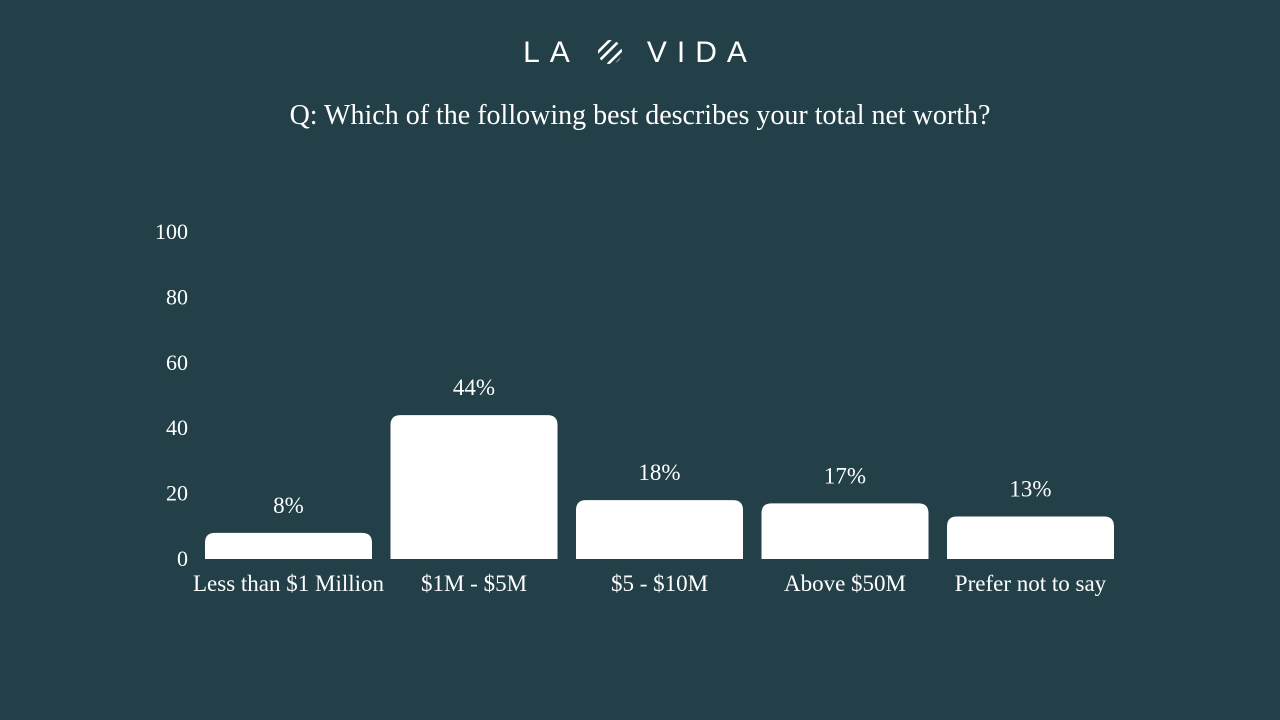  Describe the element at coordinates (659, 583) in the screenshot. I see `x-tick-label: $5 - $10M` at that location.